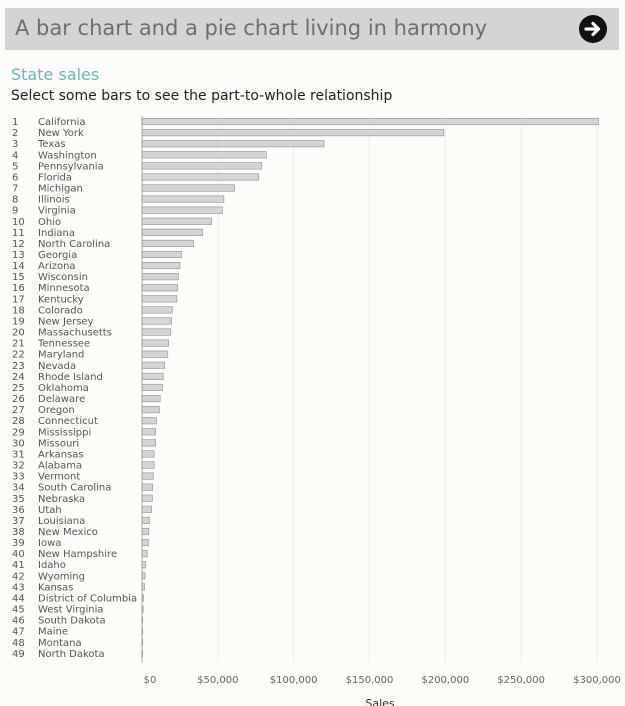 The image size is (625, 706). What do you see at coordinates (57, 255) in the screenshot?
I see `state-label: Georgia` at bounding box center [57, 255].